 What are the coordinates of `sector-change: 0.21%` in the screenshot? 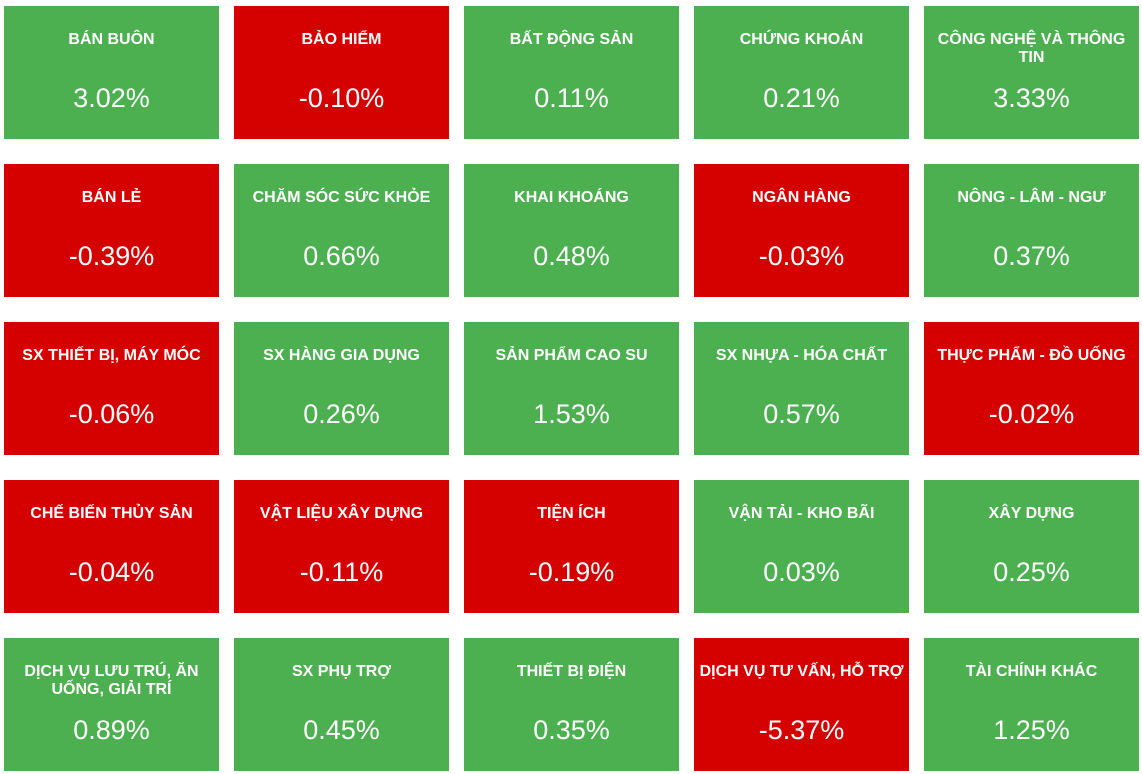 It's located at (801, 98).